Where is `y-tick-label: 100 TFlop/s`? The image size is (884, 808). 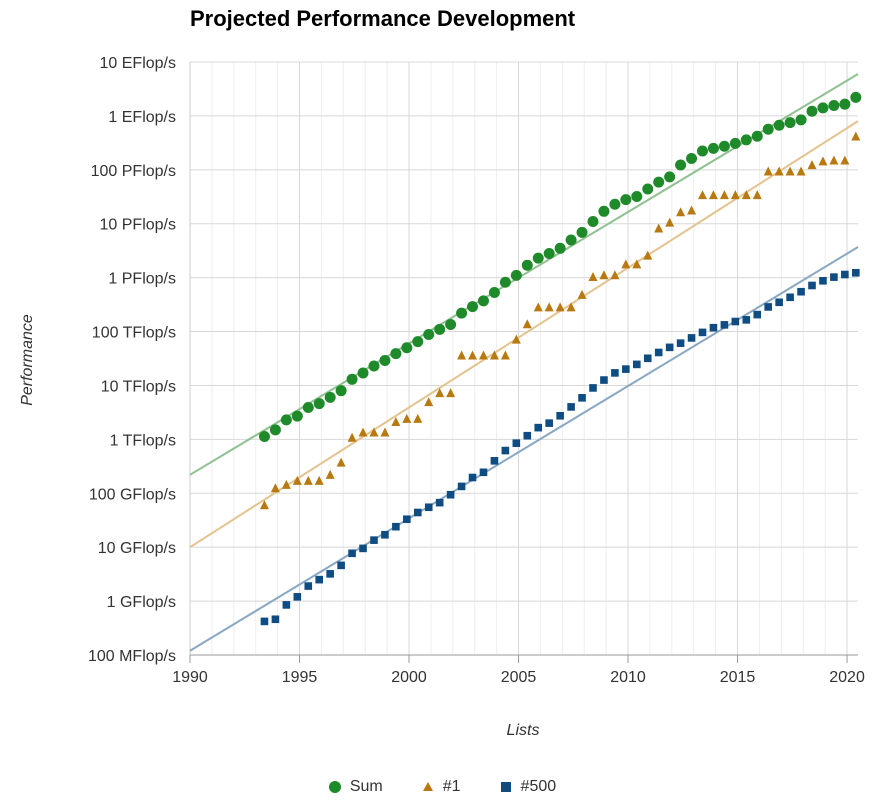
y-tick-label: 100 TFlop/s is located at coordinates (134, 333).